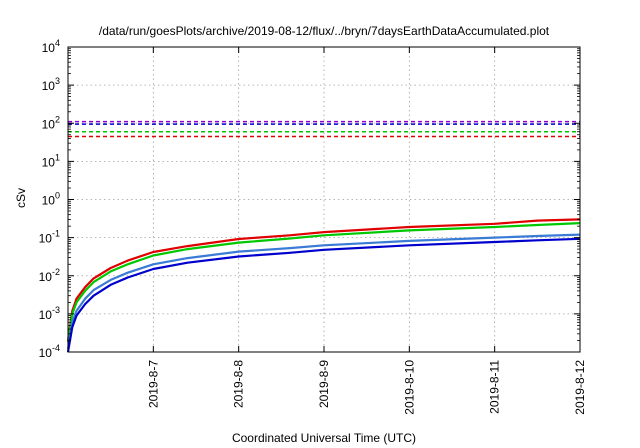 The height and width of the screenshot is (448, 640). I want to click on x-tick-label: 2019-8-7, so click(153, 384).